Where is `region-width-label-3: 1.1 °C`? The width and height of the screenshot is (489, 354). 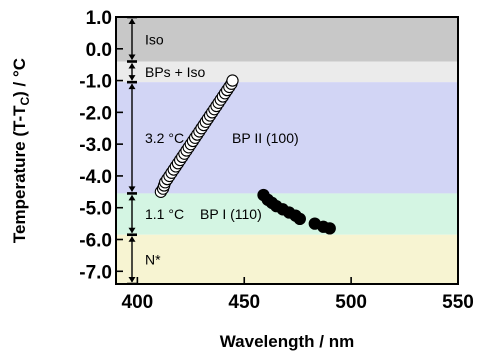 region-width-label-3: 1.1 °C is located at coordinates (164, 214).